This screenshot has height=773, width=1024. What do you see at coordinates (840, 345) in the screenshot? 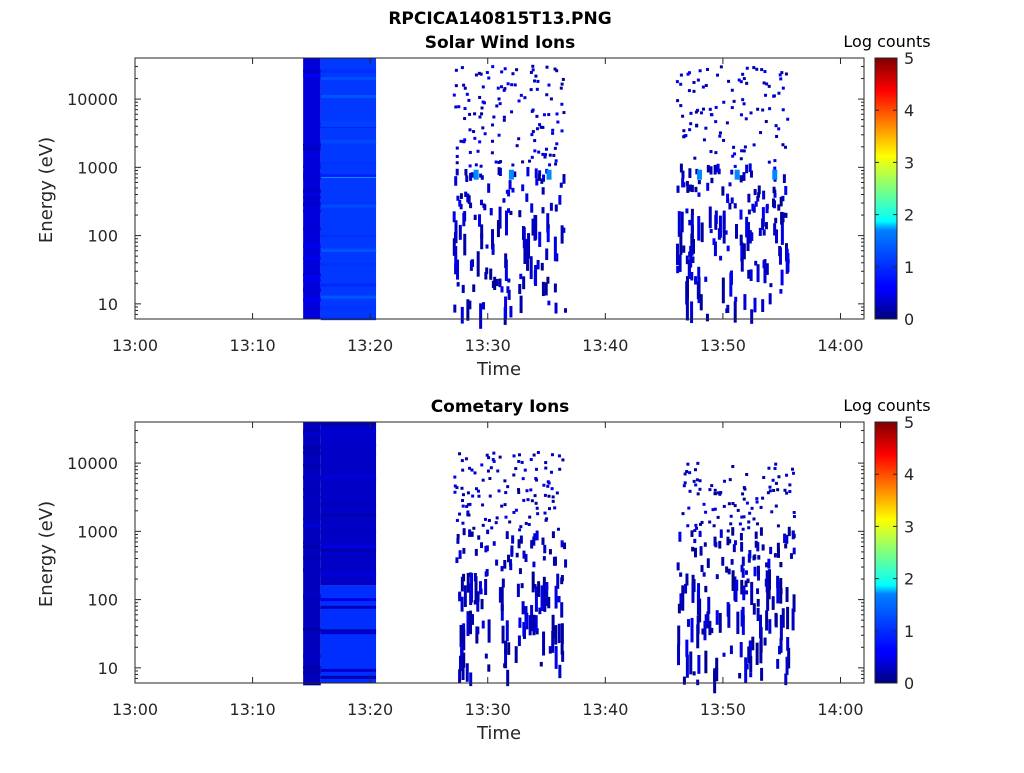
I see `x-tick-label: 14:00` at bounding box center [840, 345].